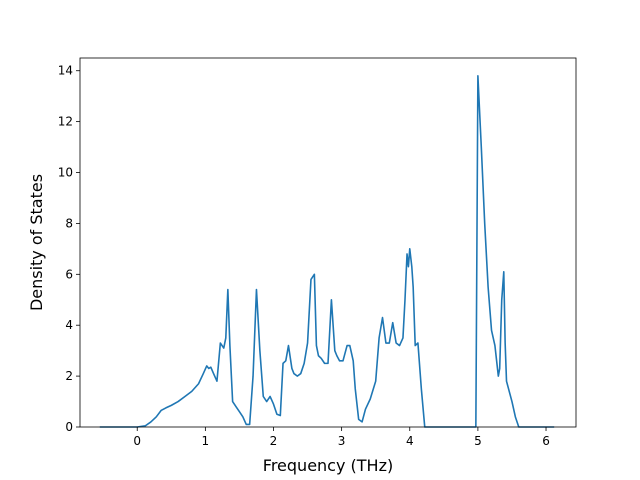 This screenshot has width=640, height=480. I want to click on y-axis-ticks: 0 2 4 6 8 10 12 14, so click(69, 249).